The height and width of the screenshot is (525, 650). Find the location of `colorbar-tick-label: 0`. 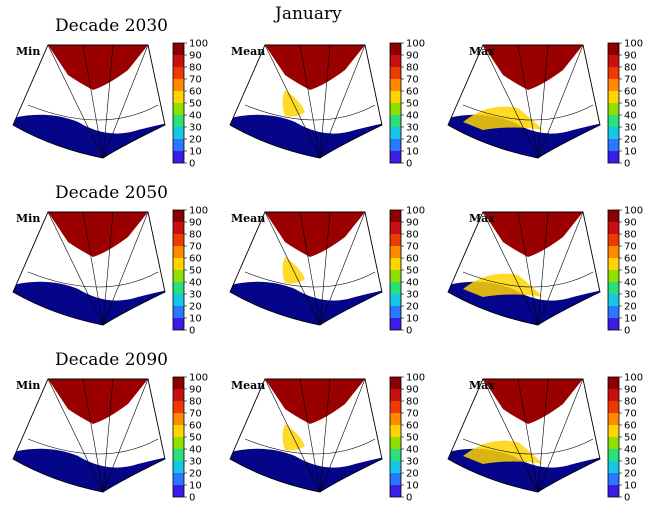

colorbar-tick-label: 0 is located at coordinates (409, 498).